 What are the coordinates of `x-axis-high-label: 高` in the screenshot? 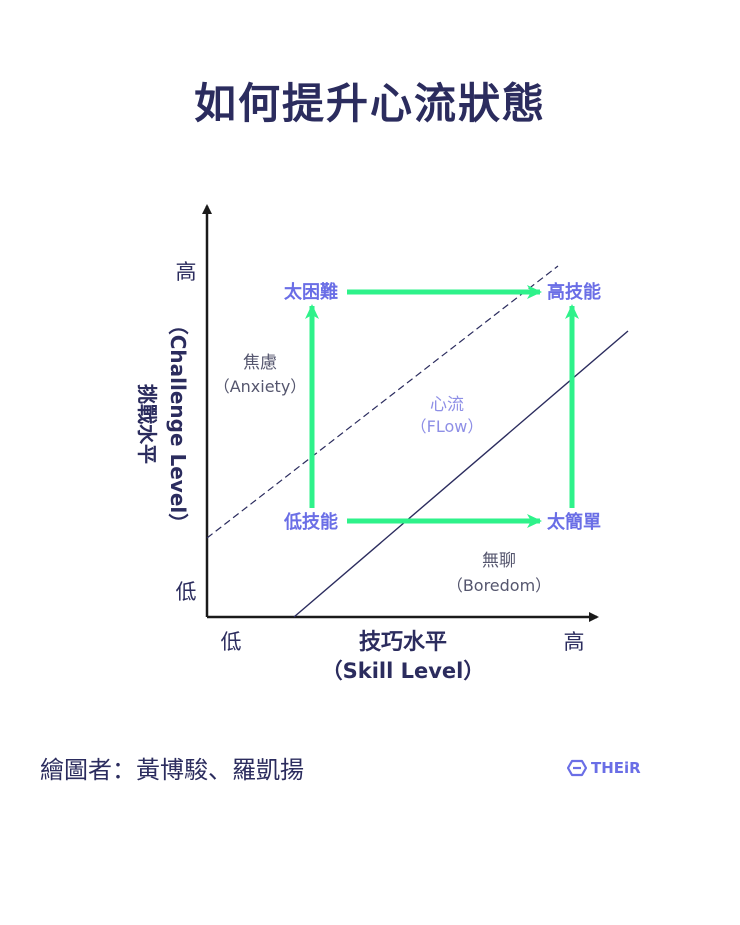 It's located at (574, 642).